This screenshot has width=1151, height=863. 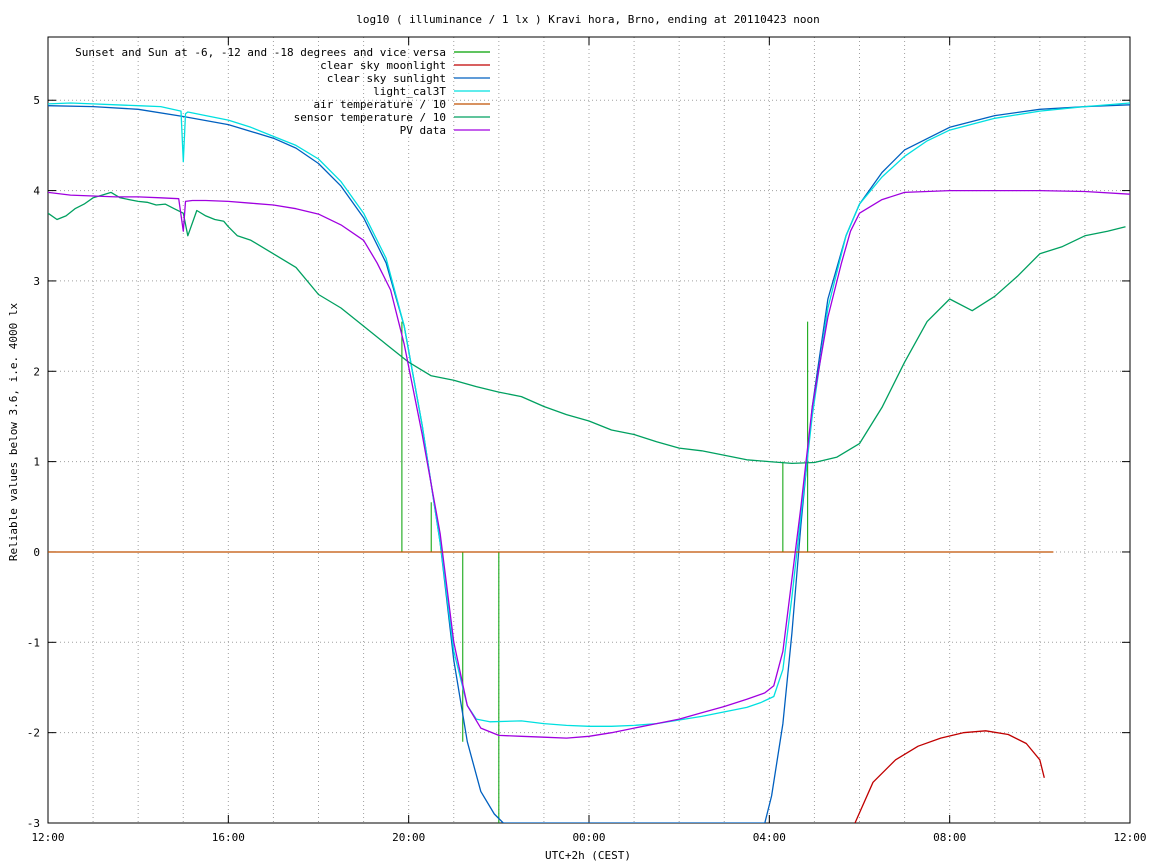 What do you see at coordinates (36, 100) in the screenshot?
I see `y-tick-label: 5` at bounding box center [36, 100].